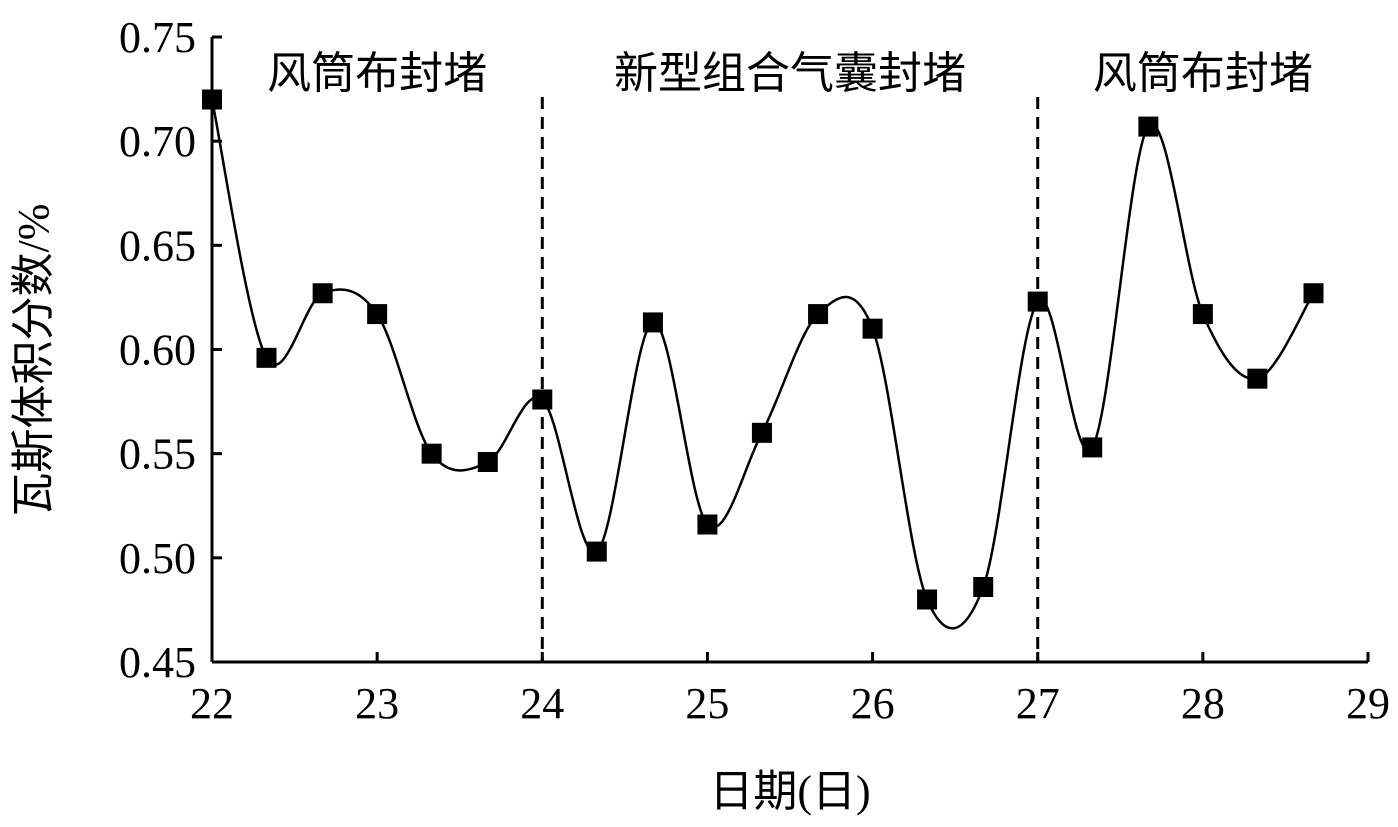 The image size is (1398, 827). I want to click on y-tick-label: 0.45, so click(157, 662).